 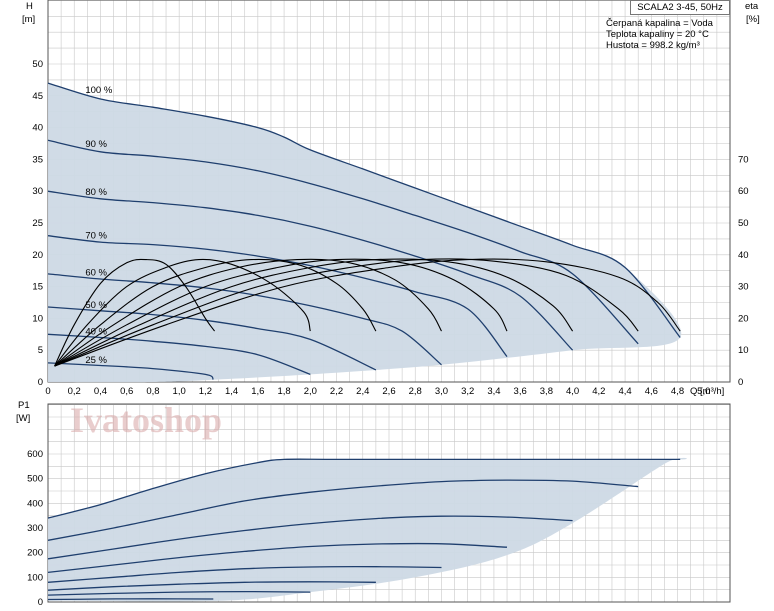 I want to click on q-tick-12: 2,4, so click(x=362, y=391).